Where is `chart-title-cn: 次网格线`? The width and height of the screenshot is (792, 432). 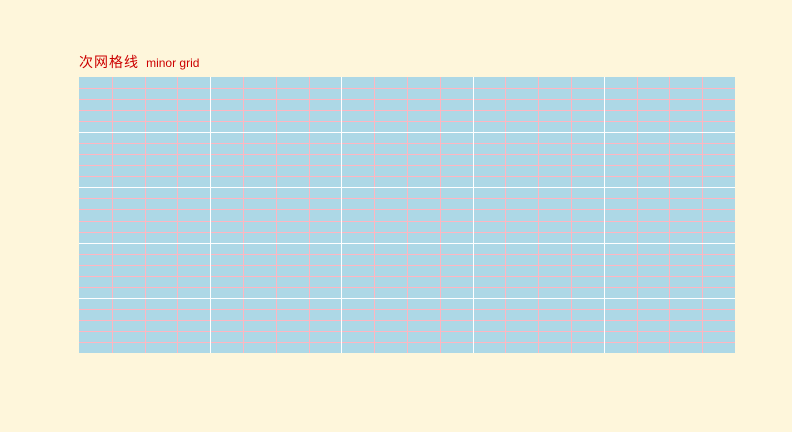
chart-title-cn: 次网格线 is located at coordinates (109, 63).